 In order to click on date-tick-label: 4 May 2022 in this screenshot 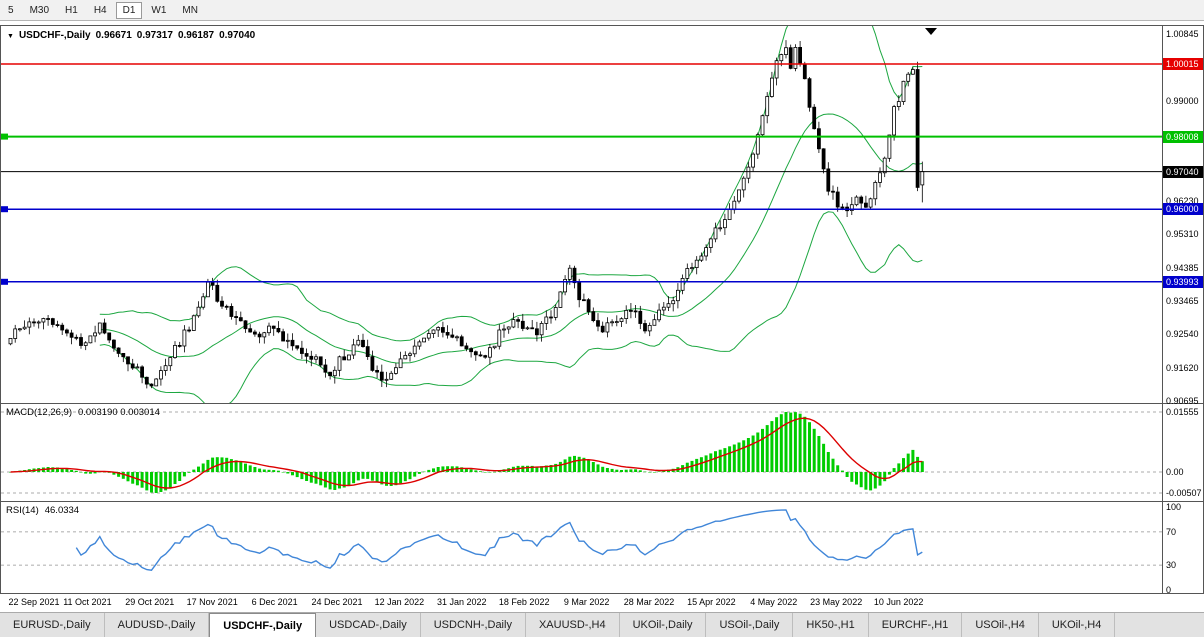, I will do `click(774, 602)`.